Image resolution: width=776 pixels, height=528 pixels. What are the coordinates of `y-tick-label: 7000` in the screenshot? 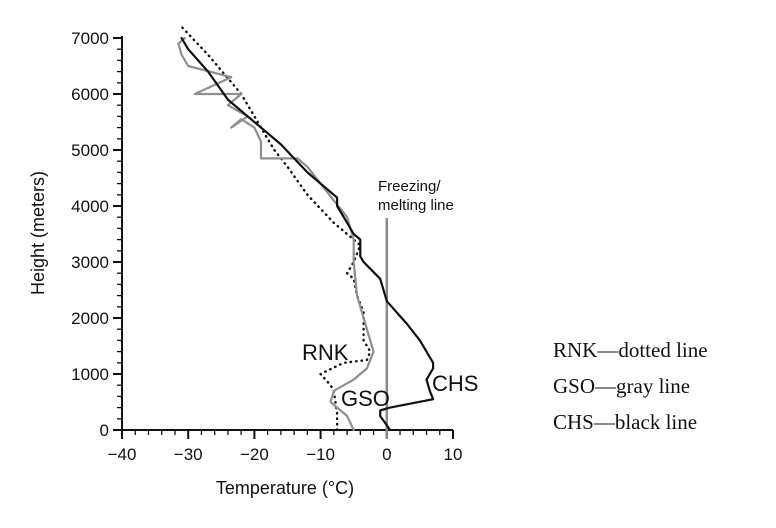 It's located at (90, 38).